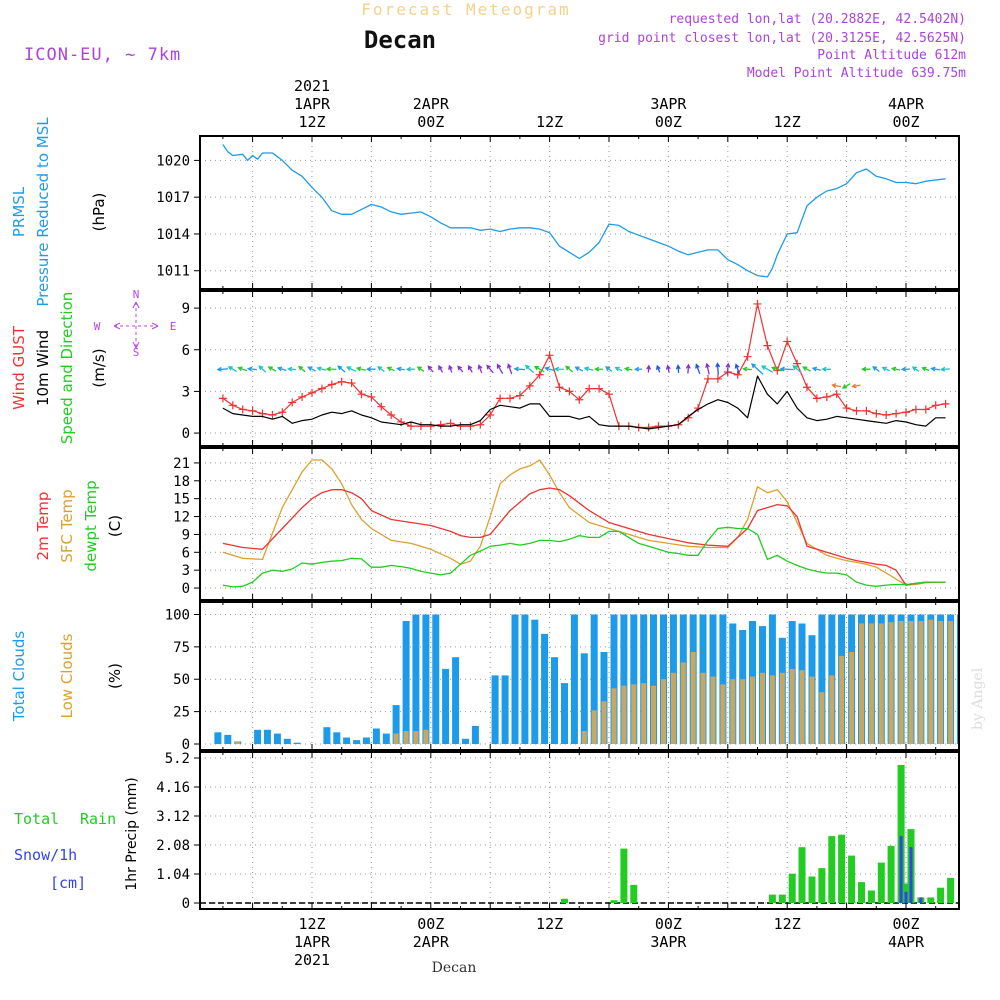  What do you see at coordinates (43, 368) in the screenshot?
I see `panel-label: 10m Wind` at bounding box center [43, 368].